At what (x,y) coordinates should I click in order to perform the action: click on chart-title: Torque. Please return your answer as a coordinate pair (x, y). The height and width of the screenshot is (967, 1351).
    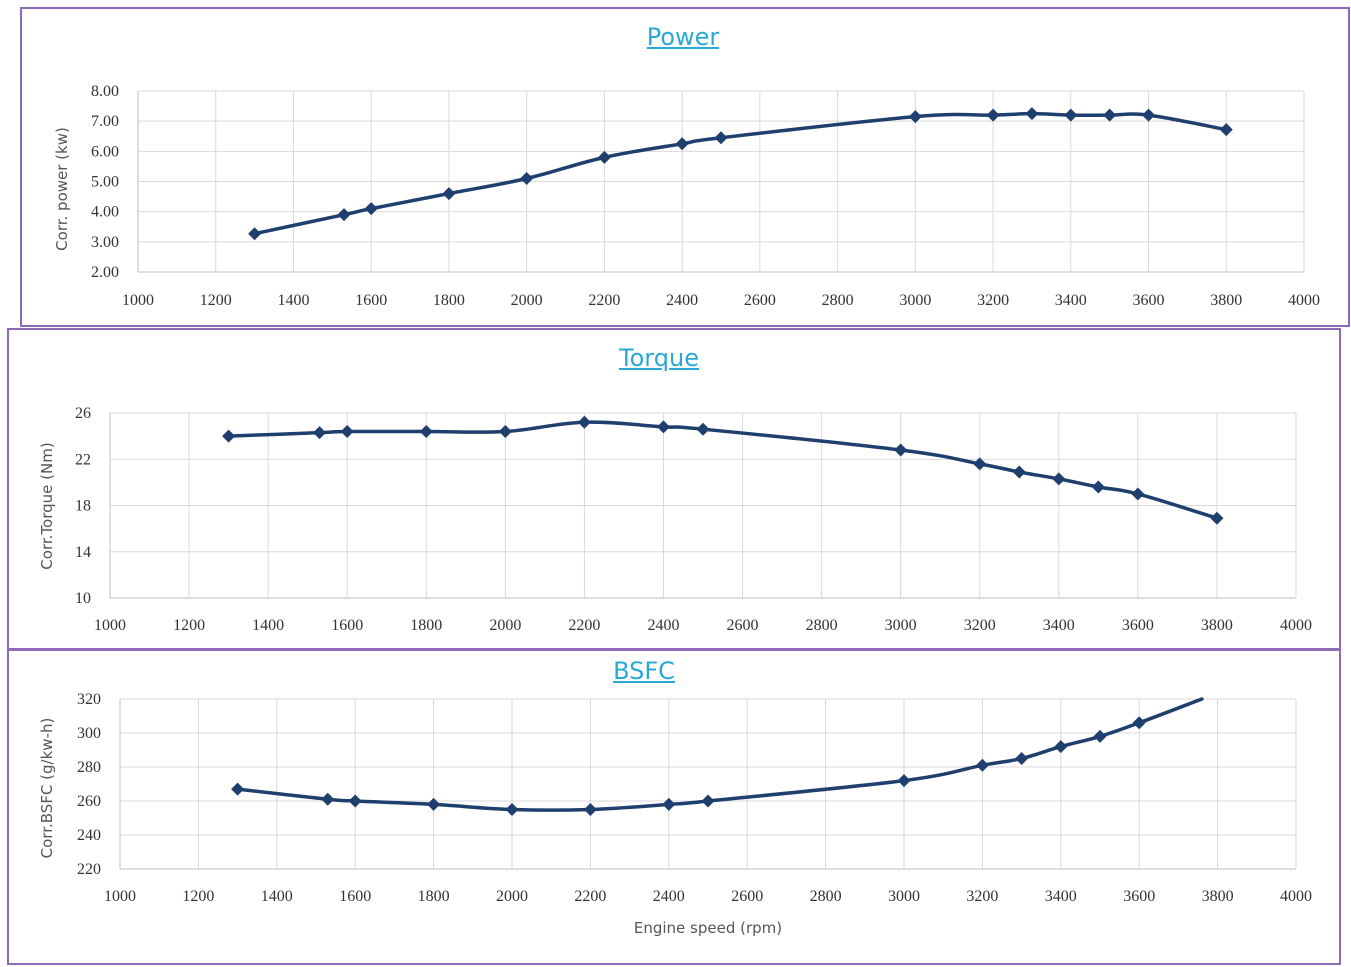
    Looking at the image, I should click on (659, 358).